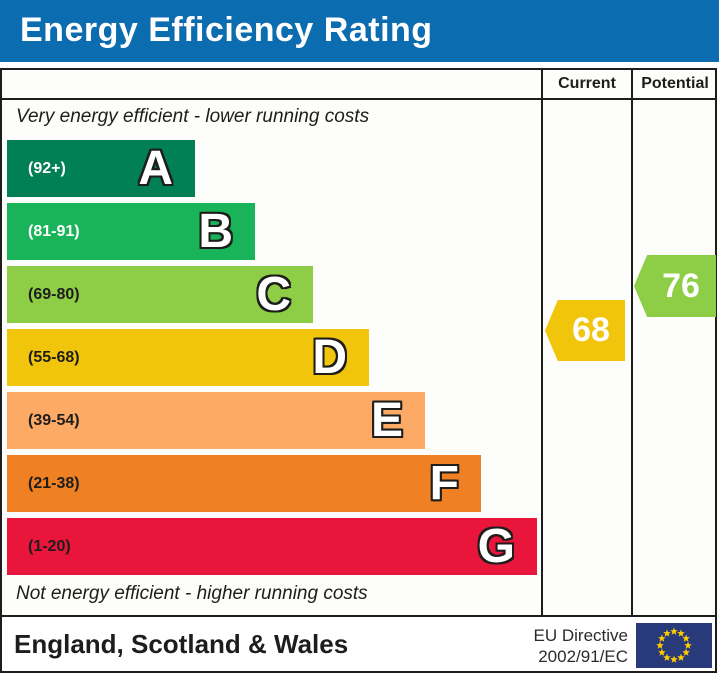  I want to click on potential-column-header: Potential, so click(675, 83).